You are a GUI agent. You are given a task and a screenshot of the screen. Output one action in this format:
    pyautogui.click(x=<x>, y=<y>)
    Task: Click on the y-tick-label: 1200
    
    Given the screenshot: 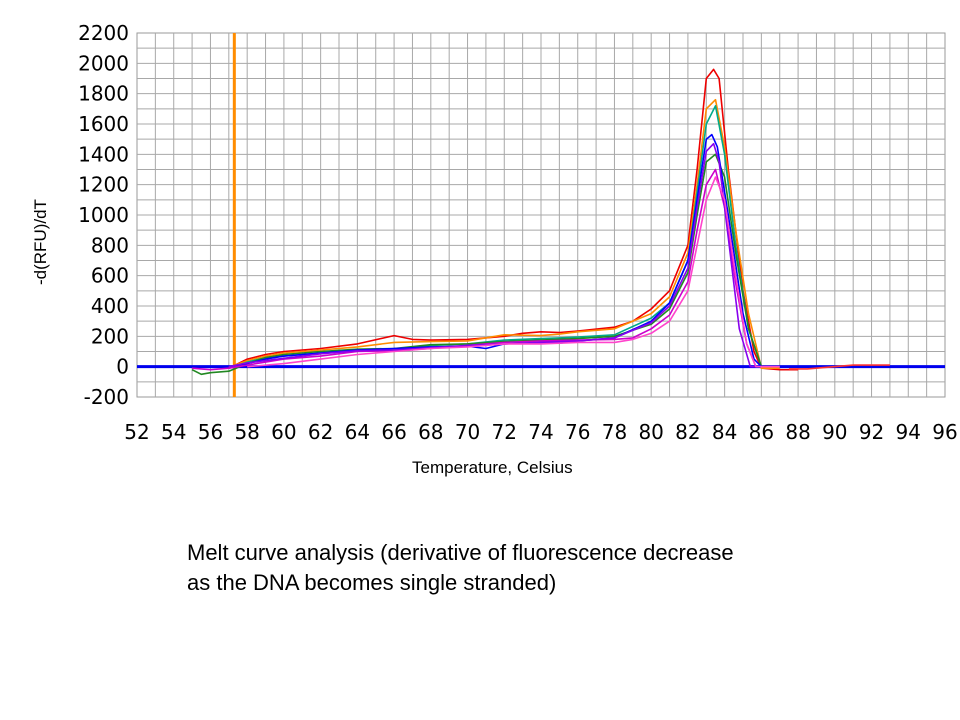 What is the action you would take?
    pyautogui.click(x=103, y=185)
    